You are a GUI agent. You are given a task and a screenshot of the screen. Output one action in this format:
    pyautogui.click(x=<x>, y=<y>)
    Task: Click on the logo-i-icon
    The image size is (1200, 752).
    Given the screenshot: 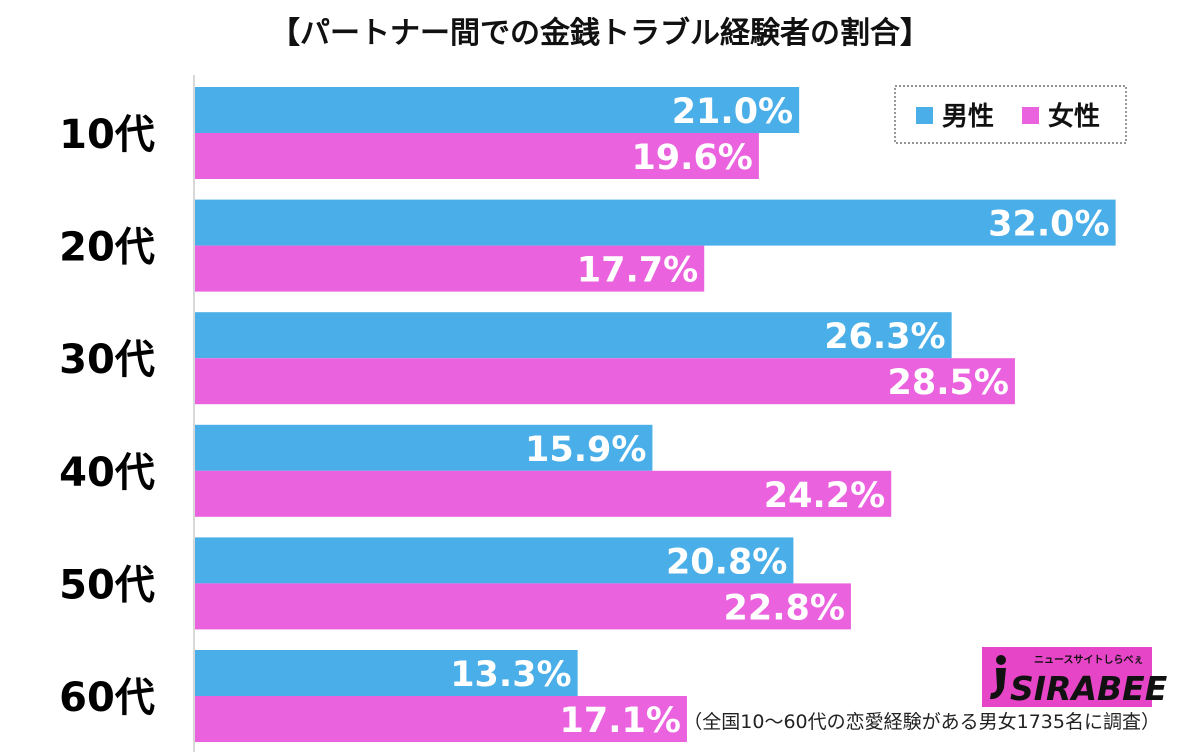 What is the action you would take?
    pyautogui.click(x=998, y=677)
    